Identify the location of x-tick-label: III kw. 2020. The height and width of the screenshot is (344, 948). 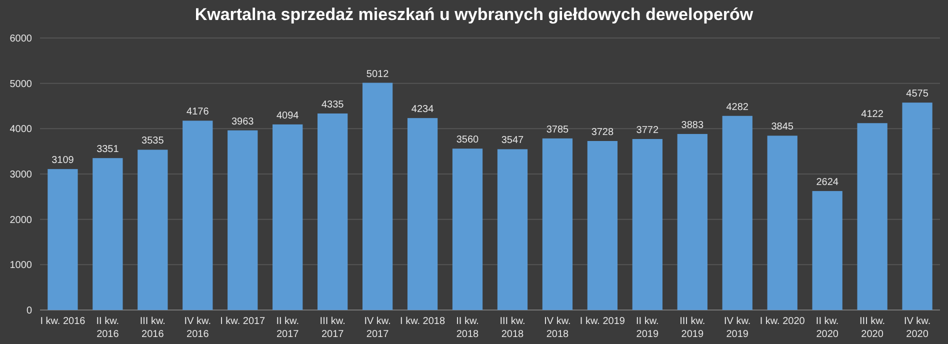
(873, 328).